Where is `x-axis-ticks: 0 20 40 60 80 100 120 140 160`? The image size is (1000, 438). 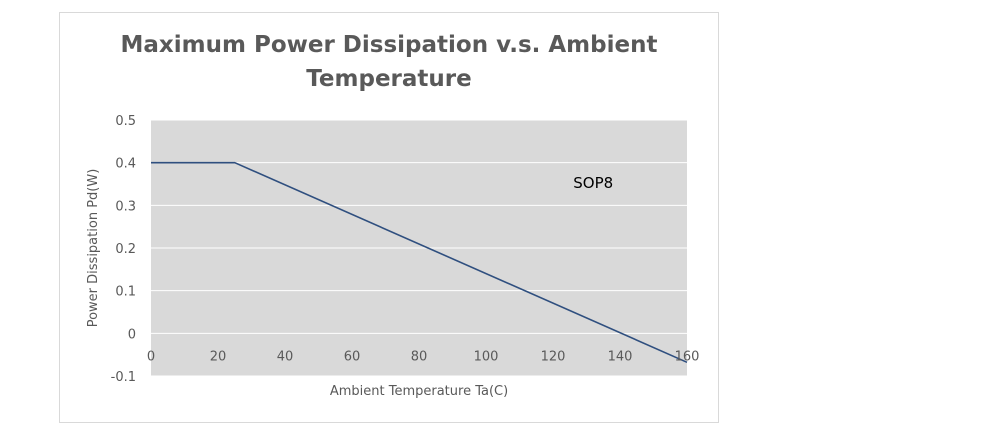 x-axis-ticks: 0 20 40 60 80 100 120 140 160 is located at coordinates (423, 356).